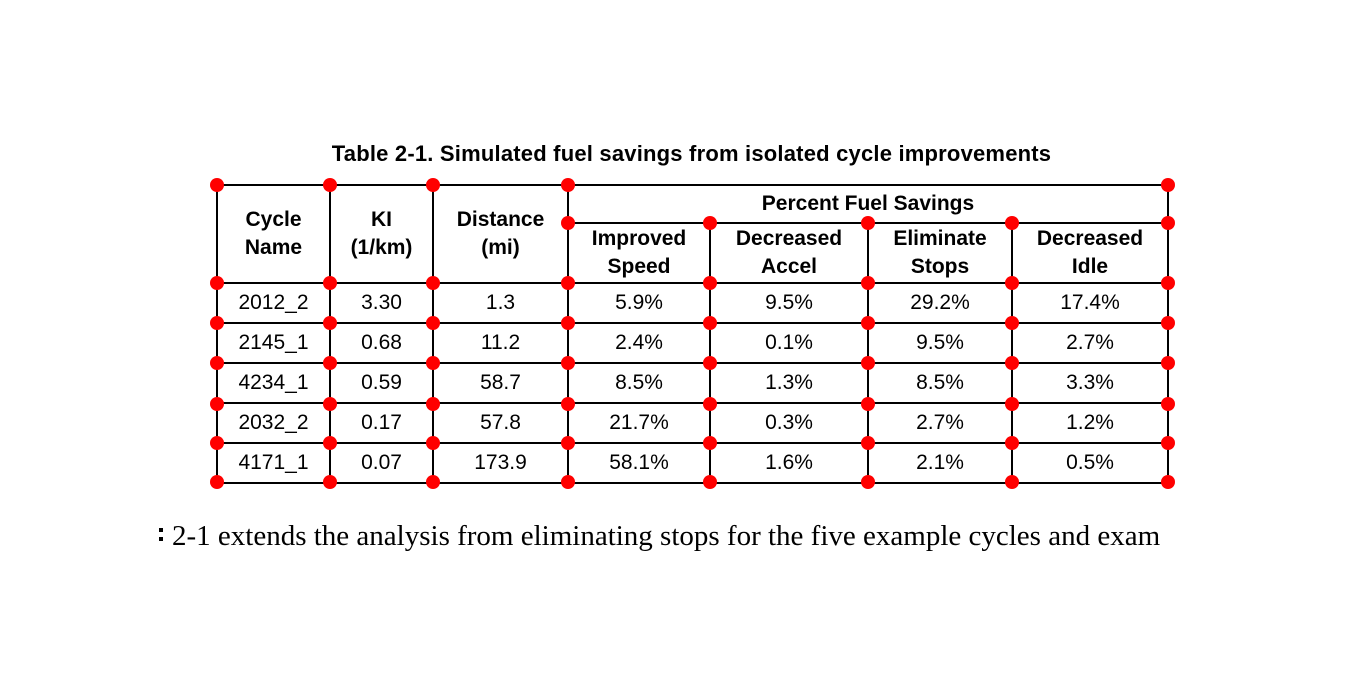  Describe the element at coordinates (1090, 253) in the screenshot. I see `column-header-decreased-idle: Decreased Idle` at that location.